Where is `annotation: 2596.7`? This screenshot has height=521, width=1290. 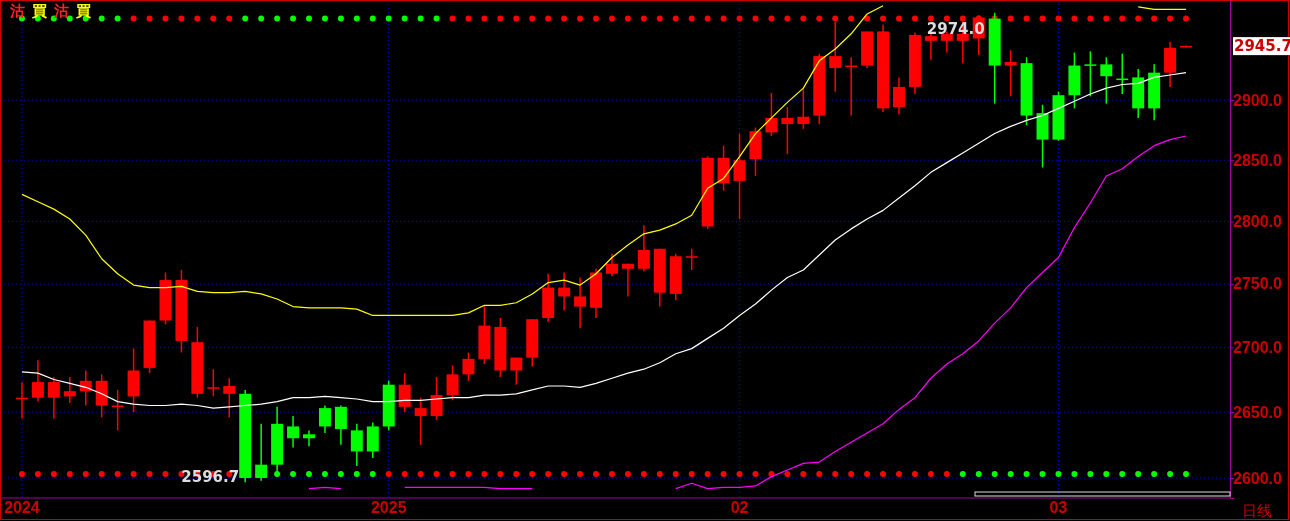 annotation: 2596.7 is located at coordinates (210, 477).